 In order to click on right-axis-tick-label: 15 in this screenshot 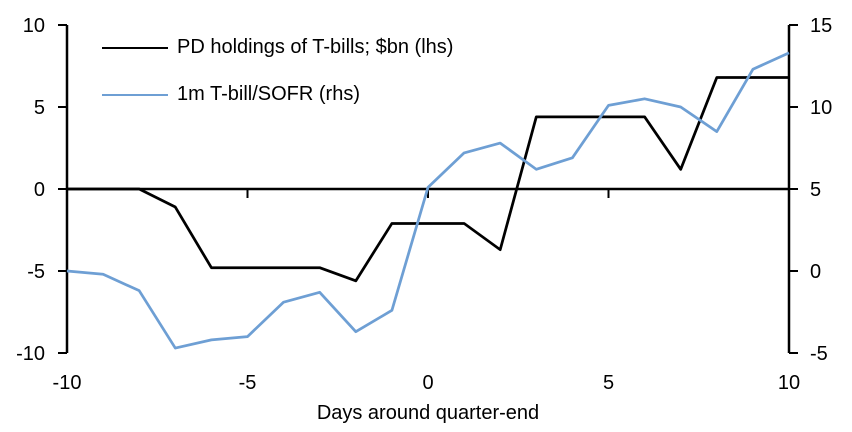, I will do `click(821, 26)`.